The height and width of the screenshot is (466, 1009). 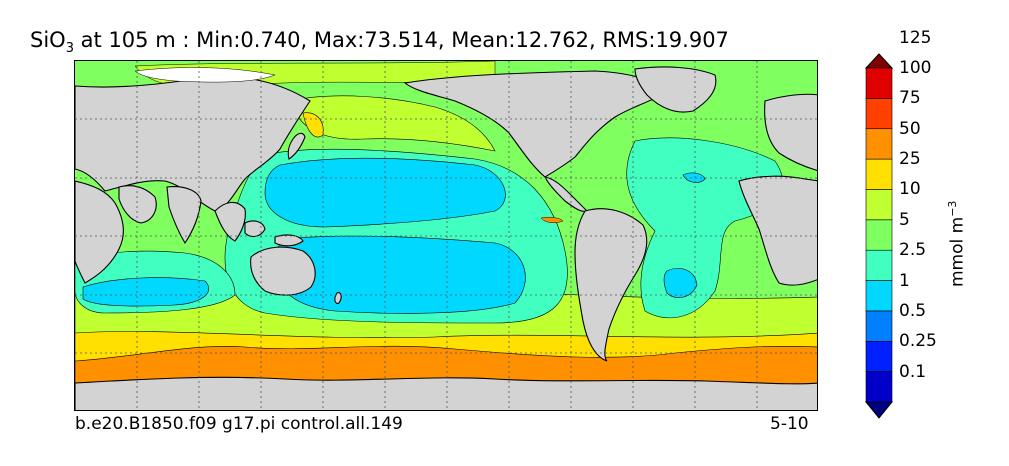 I want to click on south-atlantic-gyre, so click(x=680, y=283).